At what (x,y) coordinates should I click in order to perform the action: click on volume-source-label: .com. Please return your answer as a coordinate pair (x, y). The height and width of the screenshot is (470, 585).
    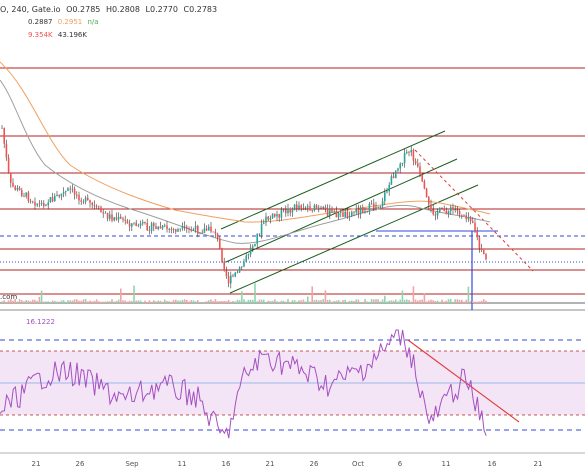
    Looking at the image, I should click on (9, 297).